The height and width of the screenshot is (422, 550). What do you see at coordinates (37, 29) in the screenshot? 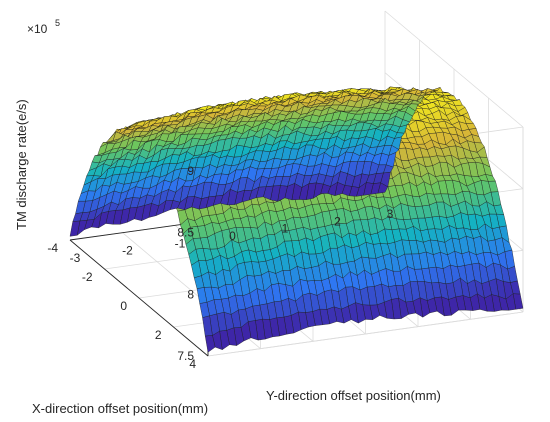
I see `z-exponent-prefix: ×10` at bounding box center [37, 29].